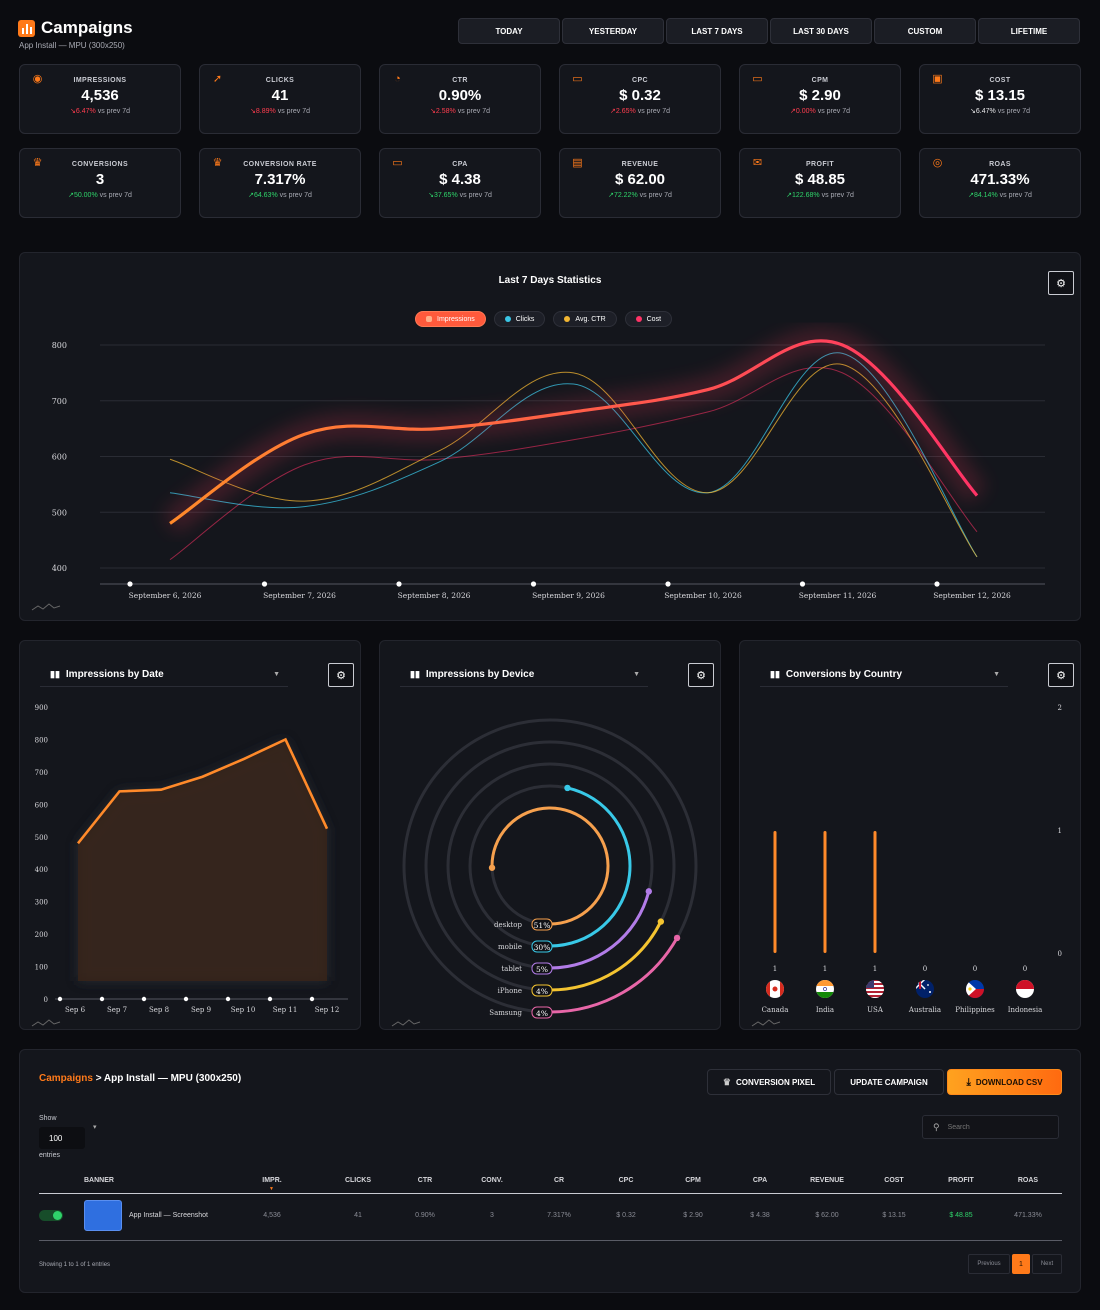 This screenshot has height=1310, width=1100. Describe the element at coordinates (100, 99) in the screenshot. I see `kpi-card-impressions: ◉ IMPRESSIONS 4,536 ↘6.47% vs prev 7d` at that location.